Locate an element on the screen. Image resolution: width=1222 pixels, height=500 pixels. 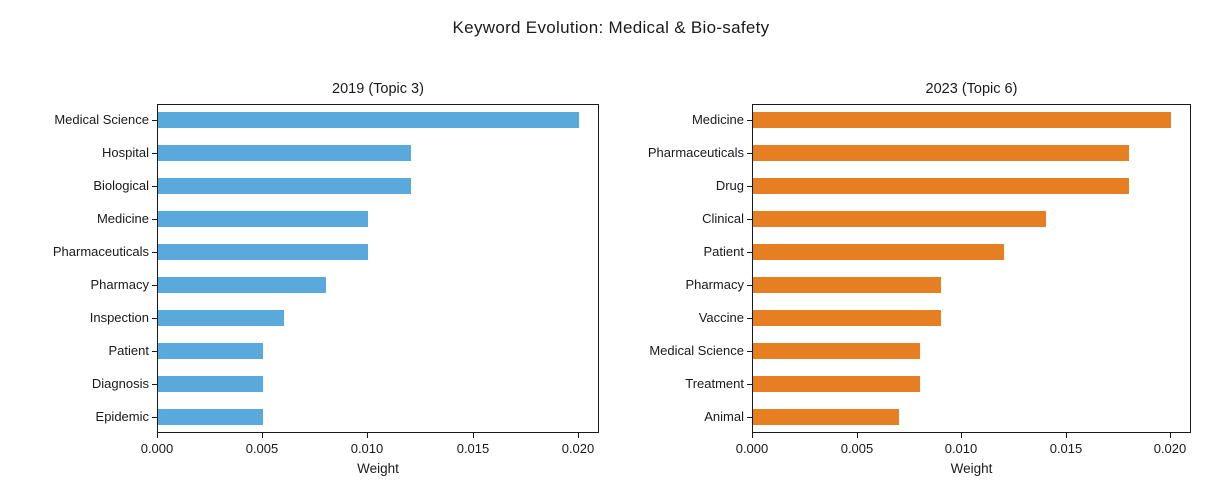
bar-biological is located at coordinates (284, 186).